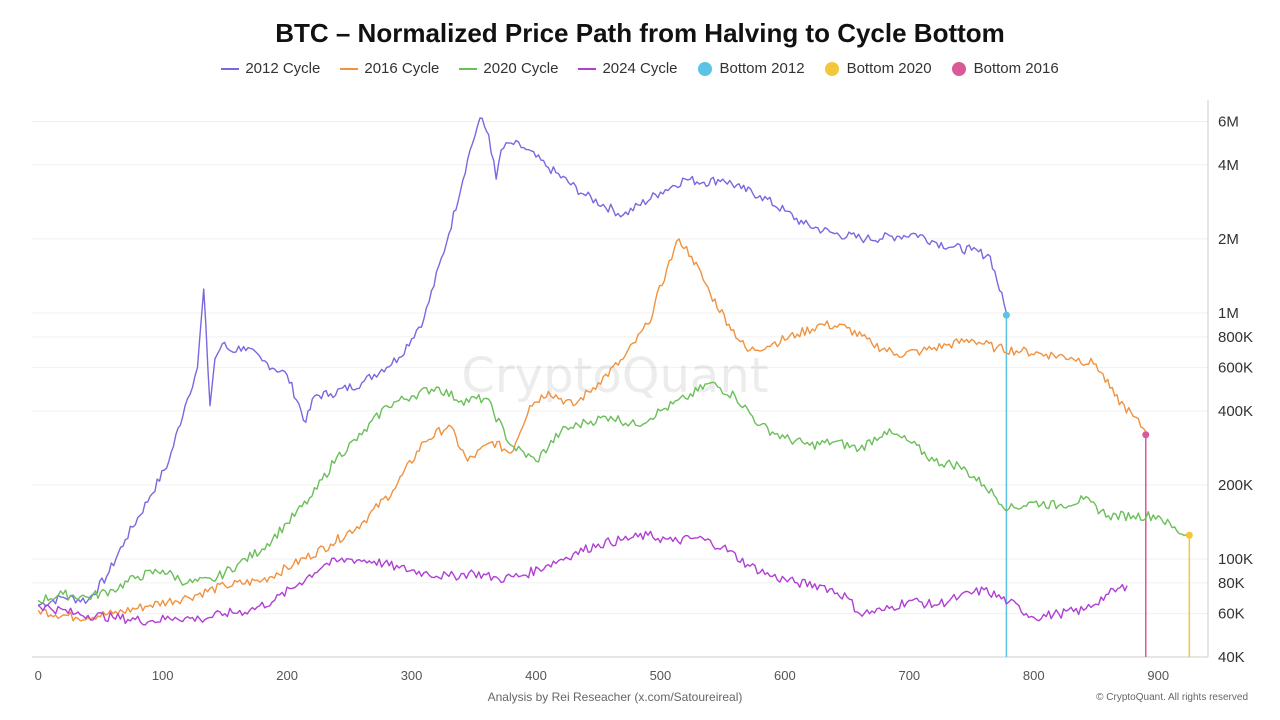  I want to click on legend-item-2024-cycle: 2024 Cycle, so click(628, 68).